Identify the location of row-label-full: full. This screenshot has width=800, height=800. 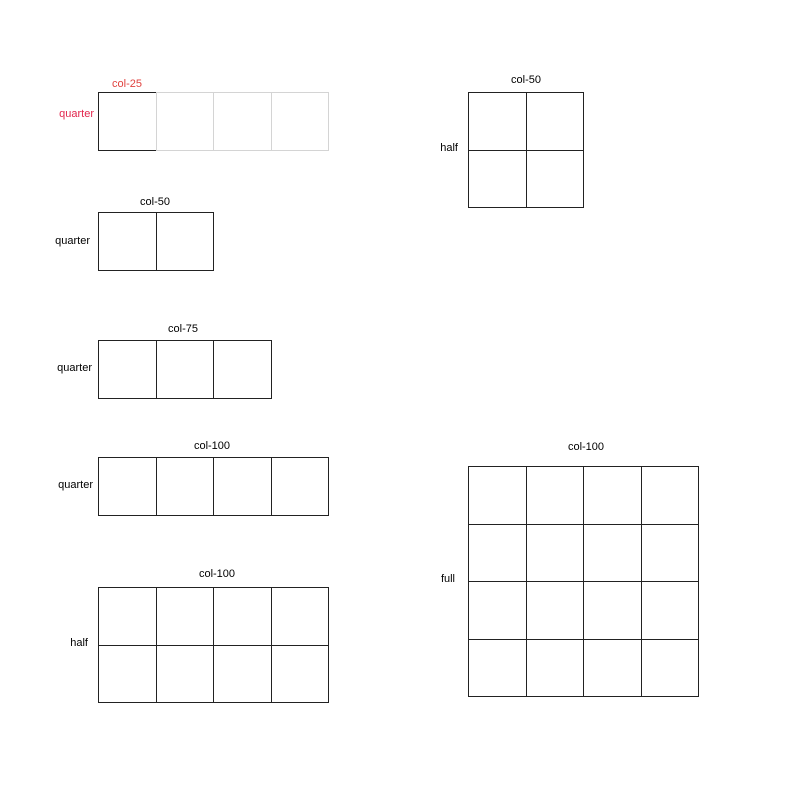
(447, 579).